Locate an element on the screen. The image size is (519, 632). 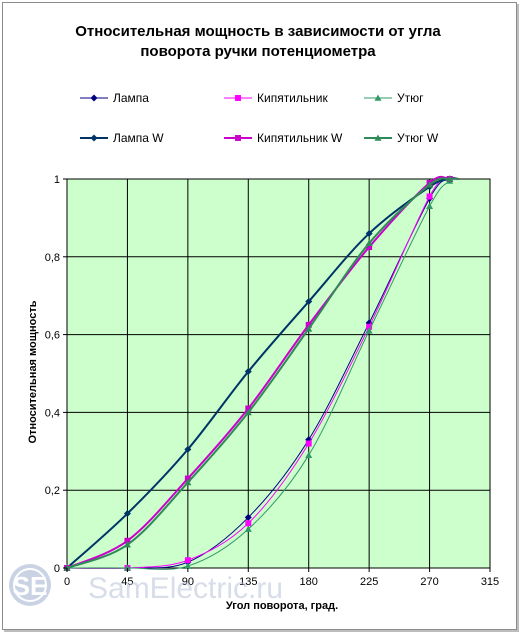
legend-item: Лампа W is located at coordinates (122, 138).